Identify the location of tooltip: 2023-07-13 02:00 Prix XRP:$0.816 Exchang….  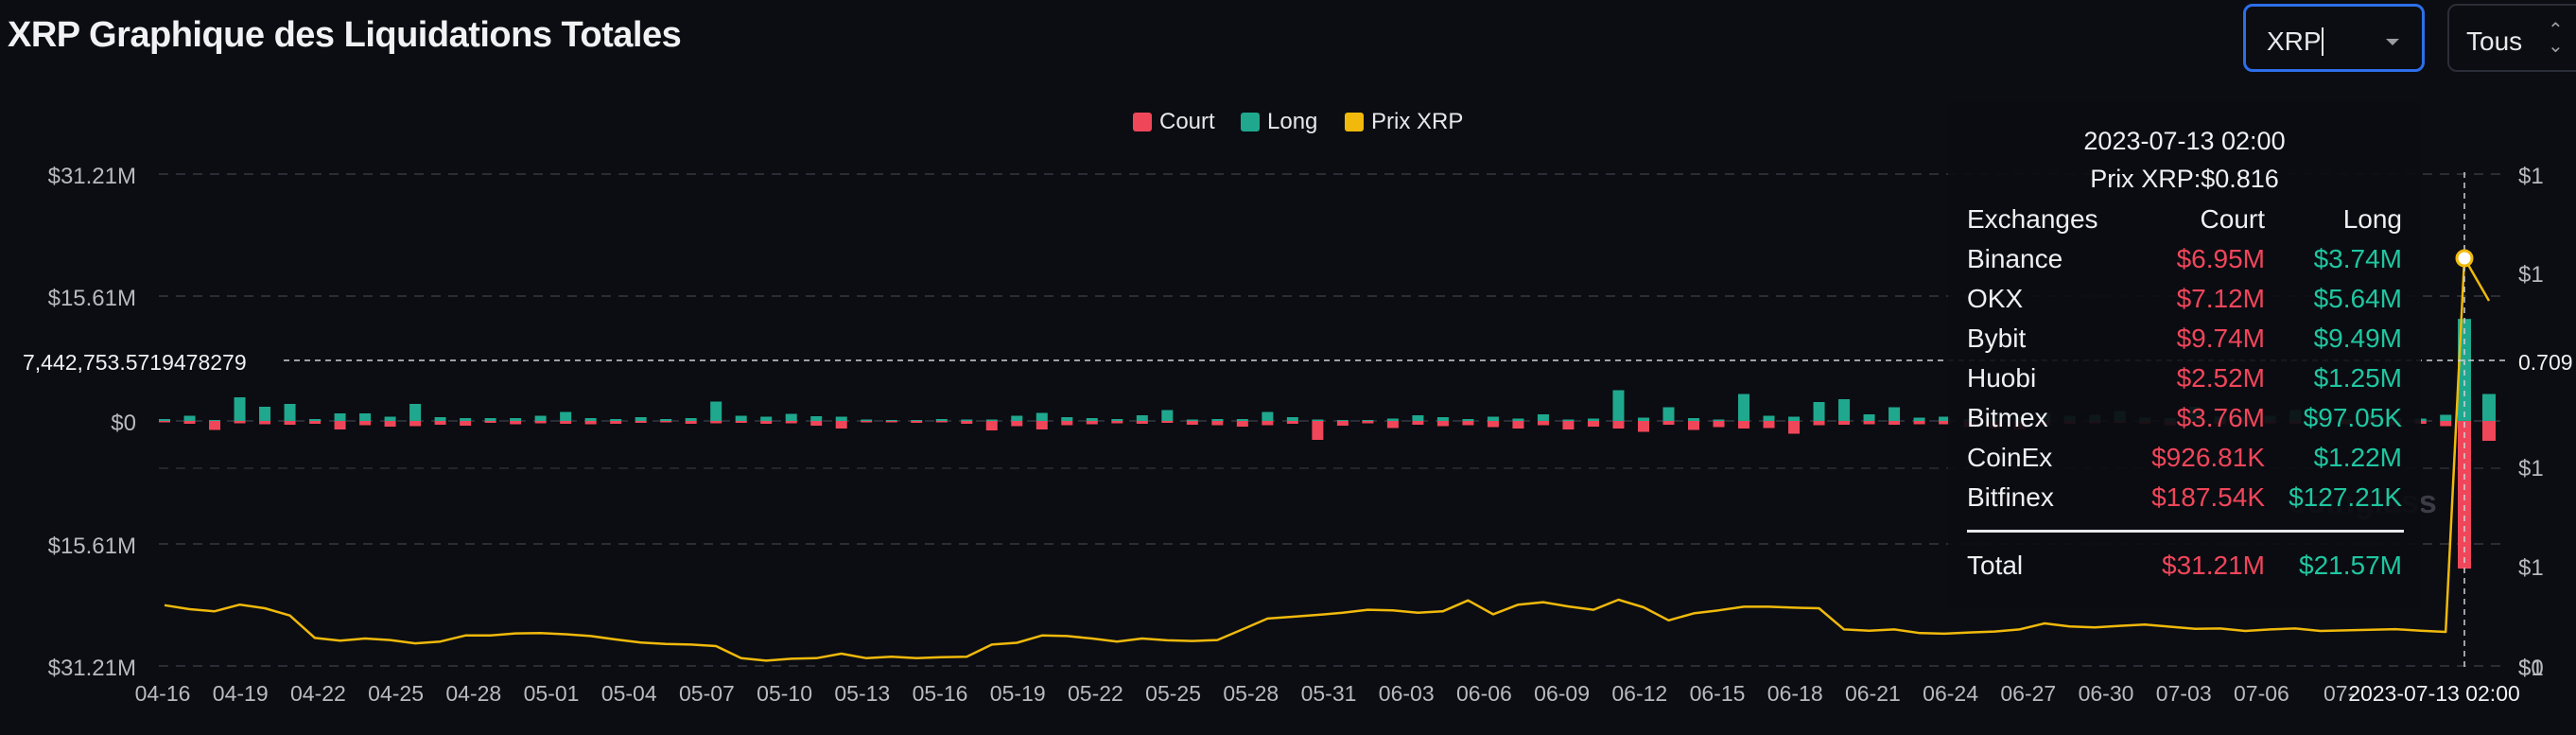
(2184, 355).